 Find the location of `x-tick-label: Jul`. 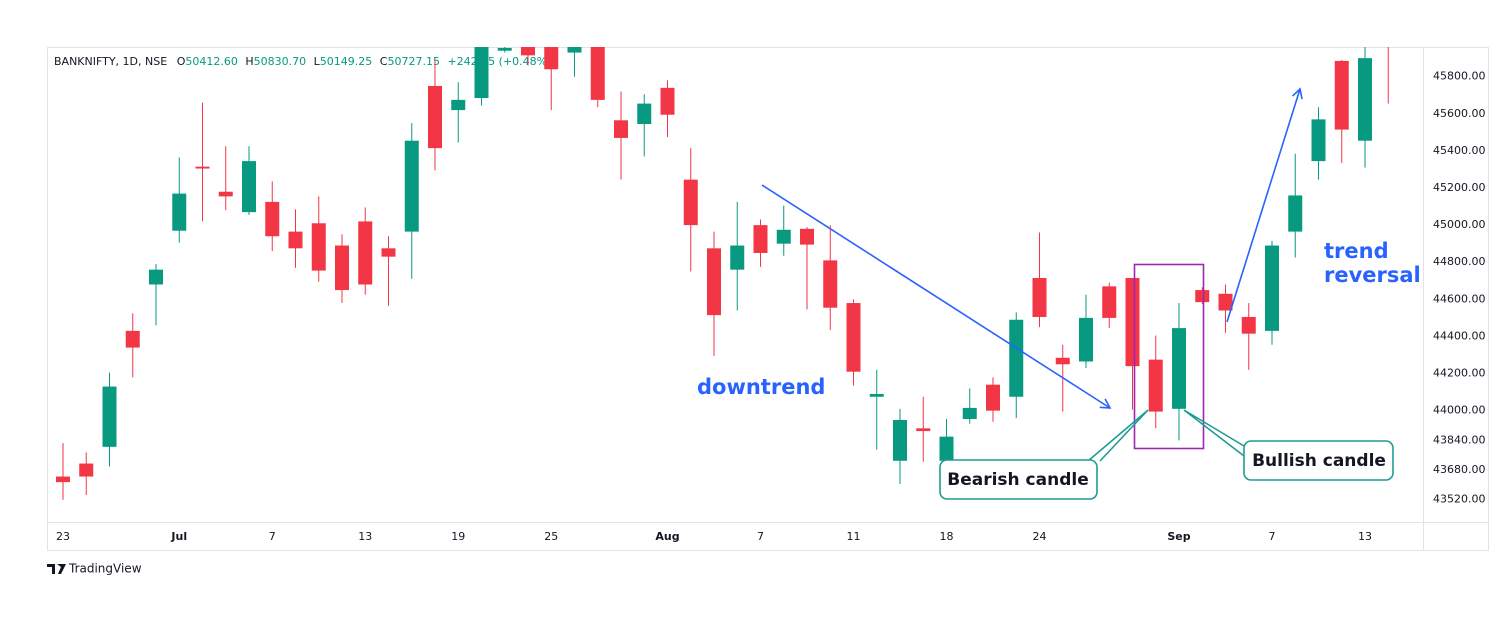

x-tick-label: Jul is located at coordinates (178, 536).